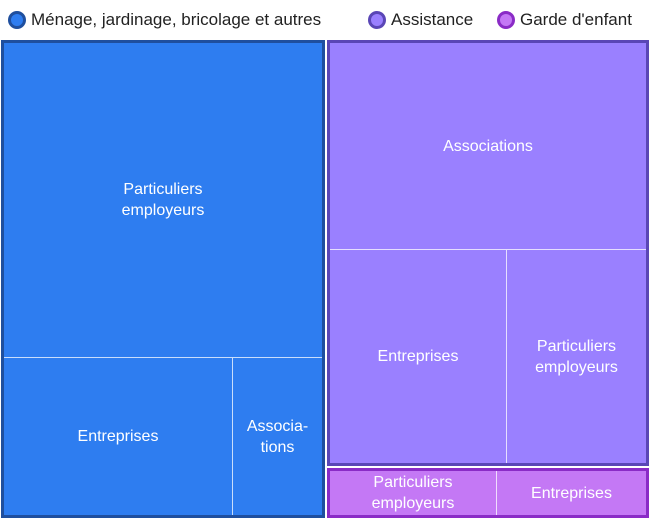  What do you see at coordinates (277, 436) in the screenshot?
I see `treemap-cell: Associa- tions` at bounding box center [277, 436].